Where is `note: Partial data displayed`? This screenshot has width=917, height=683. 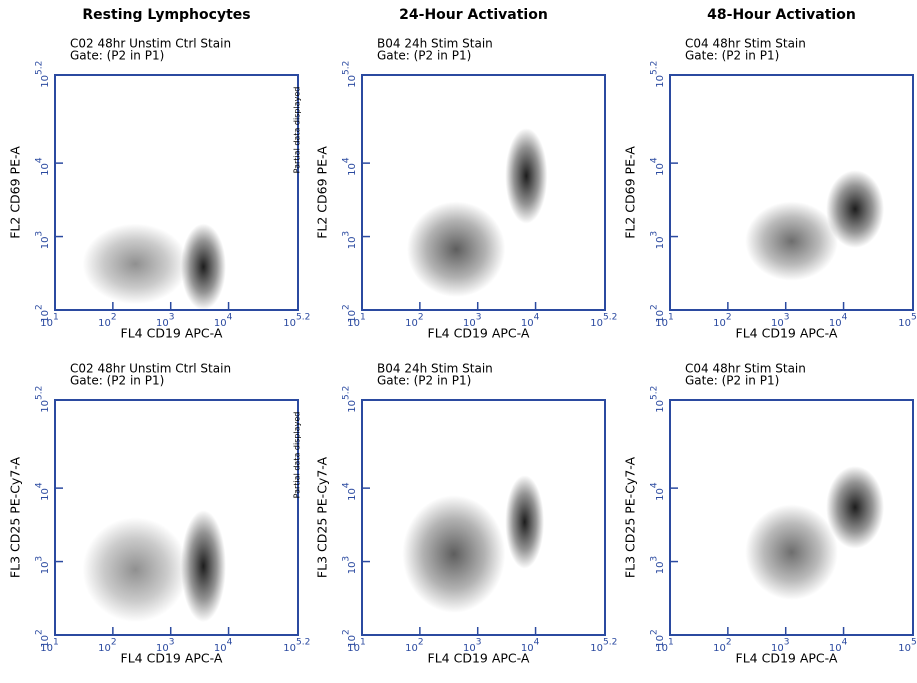
note: Partial data displayed is located at coordinates (297, 455).